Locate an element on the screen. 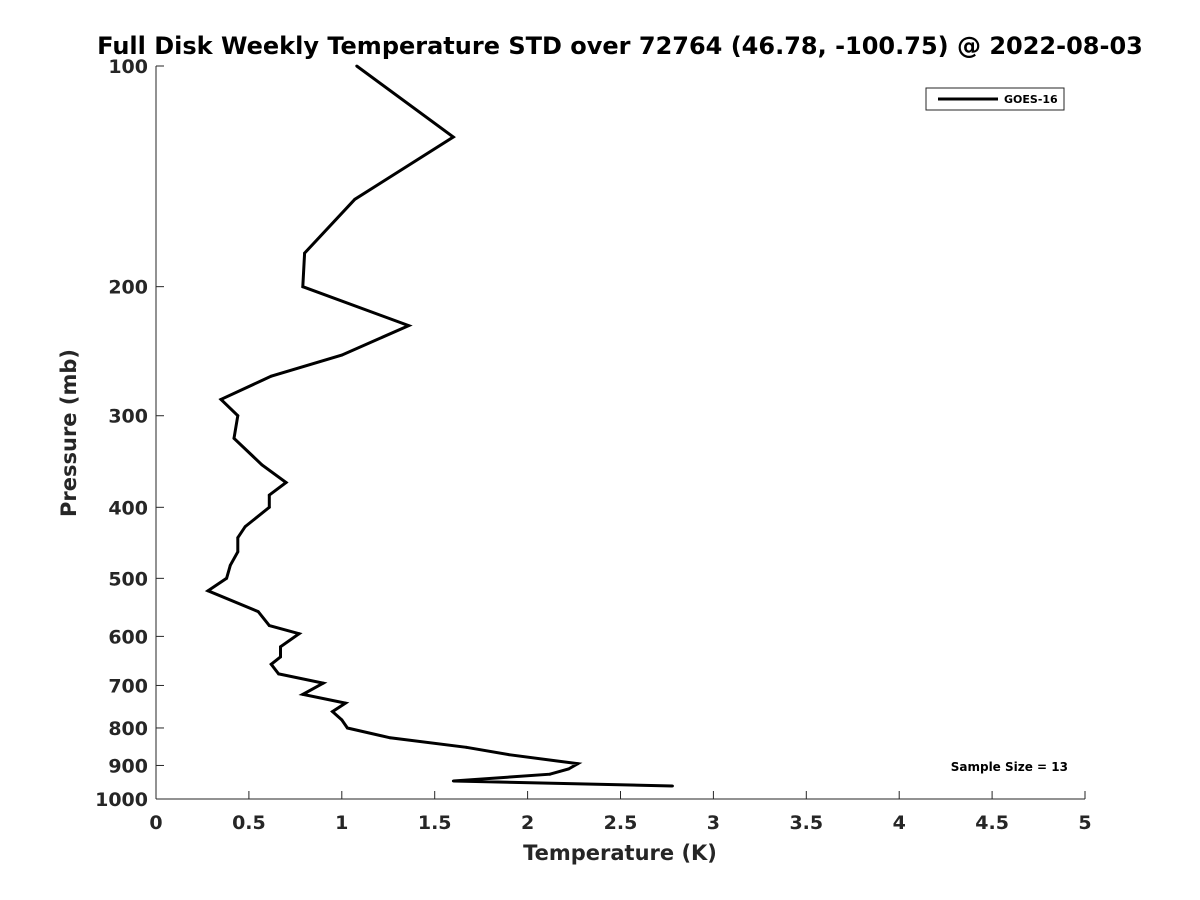 The width and height of the screenshot is (1200, 900). y-tick-label: 300 is located at coordinates (128, 417).